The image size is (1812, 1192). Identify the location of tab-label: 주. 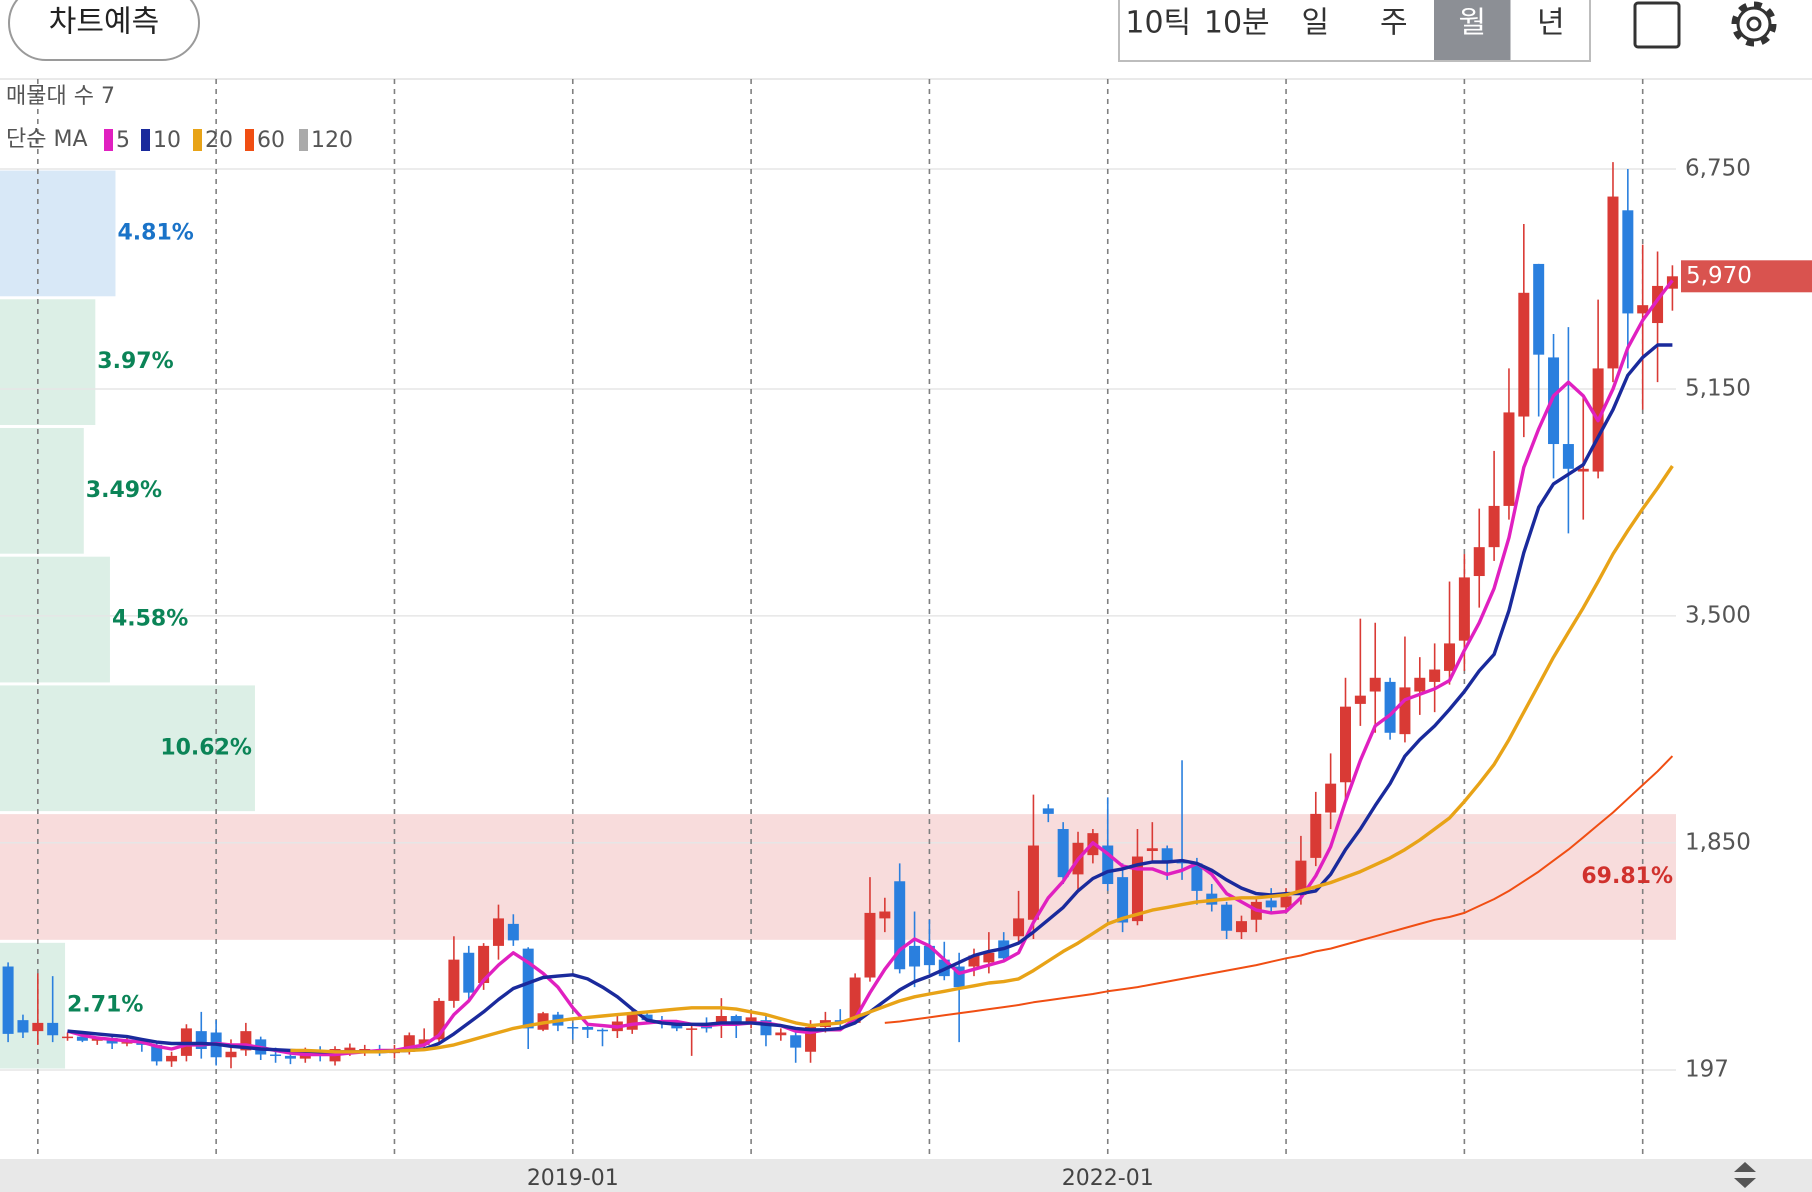
(1394, 23).